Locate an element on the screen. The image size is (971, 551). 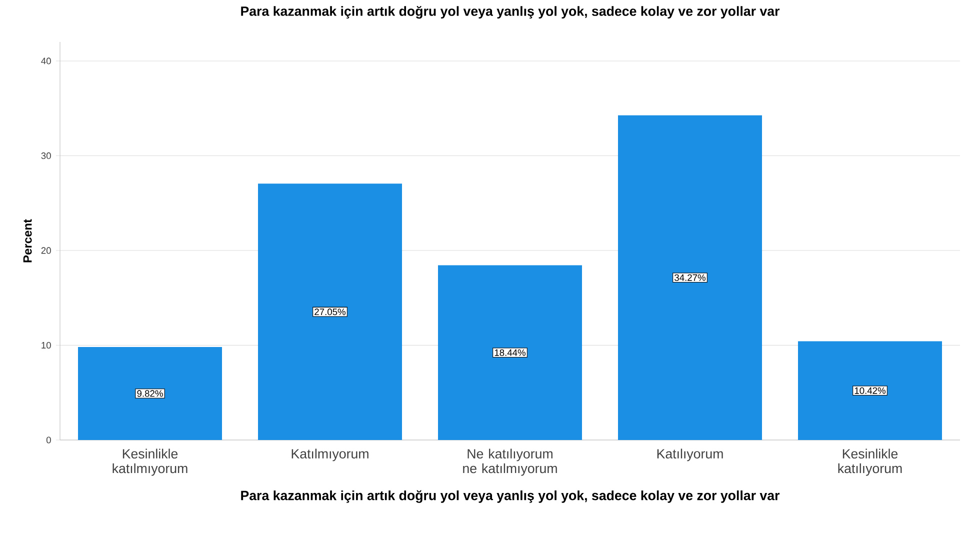
x-axis-title: Para kazanmak için artık doğru yol veya yanlış yol yok, sadece kolay ve zor yollar var is located at coordinates (510, 496).